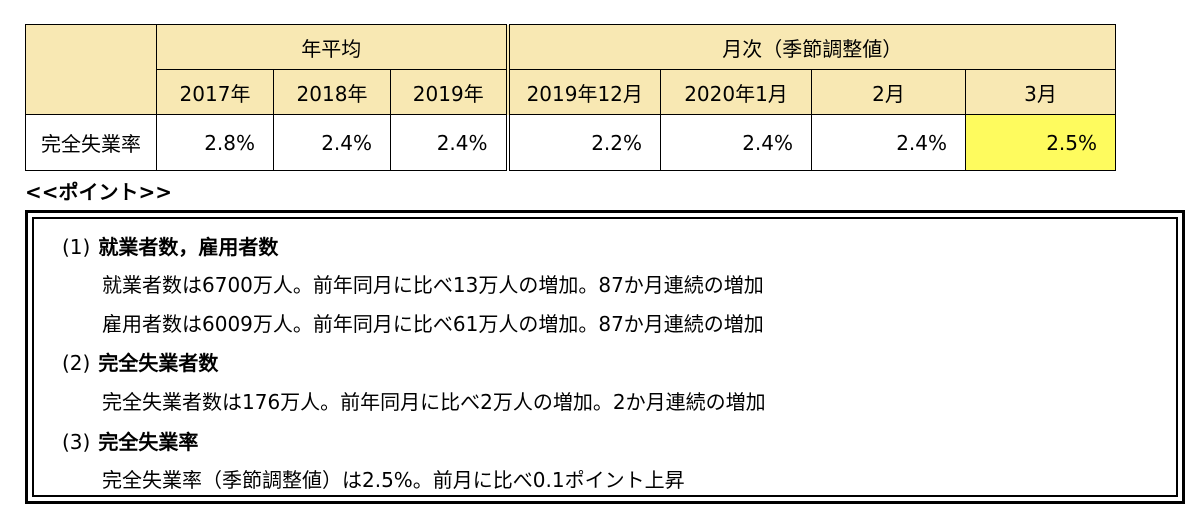 The image size is (1200, 518). What do you see at coordinates (583, 92) in the screenshot?
I see `column-header-2019-12: 2019年12月` at bounding box center [583, 92].